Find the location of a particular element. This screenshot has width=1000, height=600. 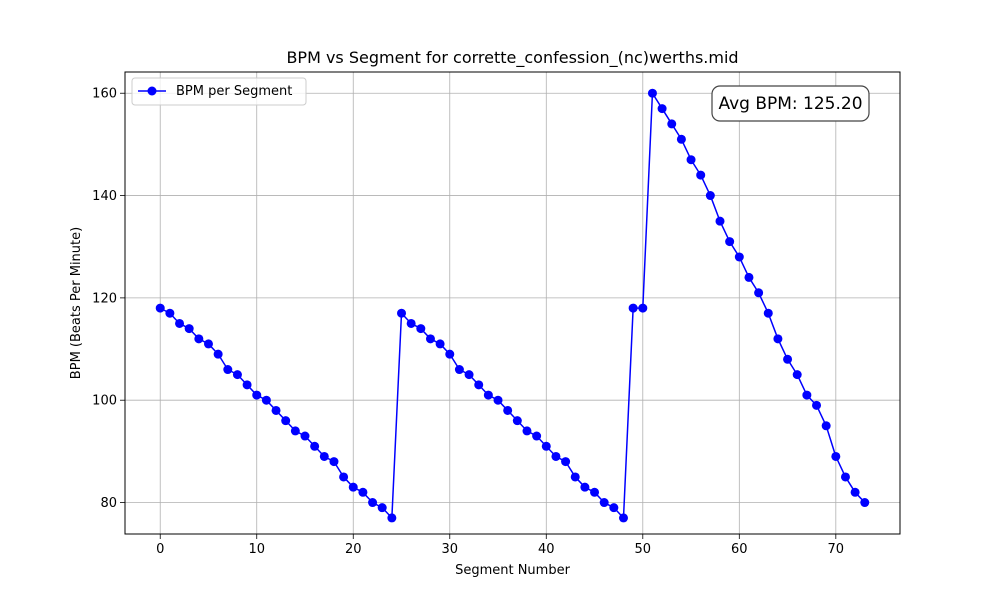

x-tick-label: 0 is located at coordinates (160, 549).